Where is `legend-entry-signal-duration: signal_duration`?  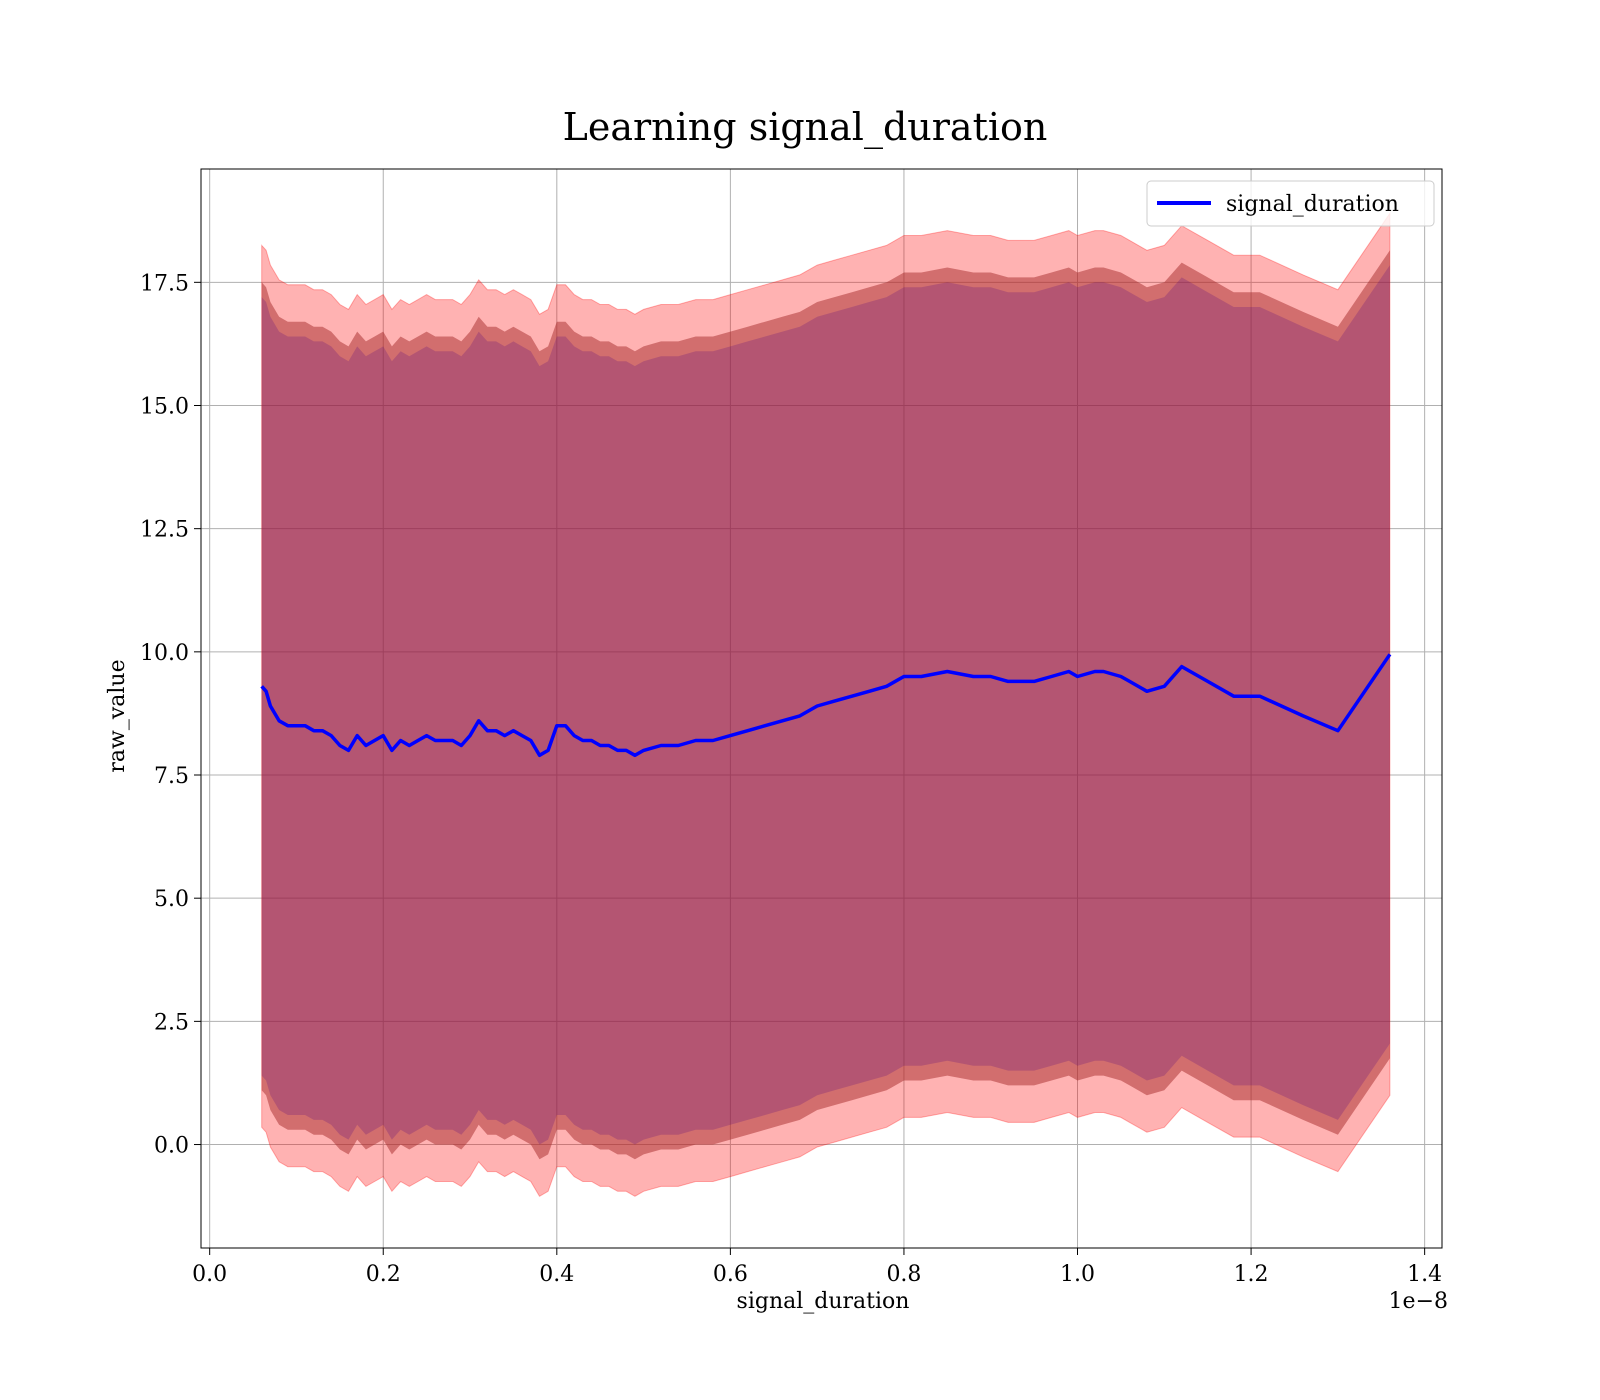 legend-entry-signal-duration: signal_duration is located at coordinates (1312, 204).